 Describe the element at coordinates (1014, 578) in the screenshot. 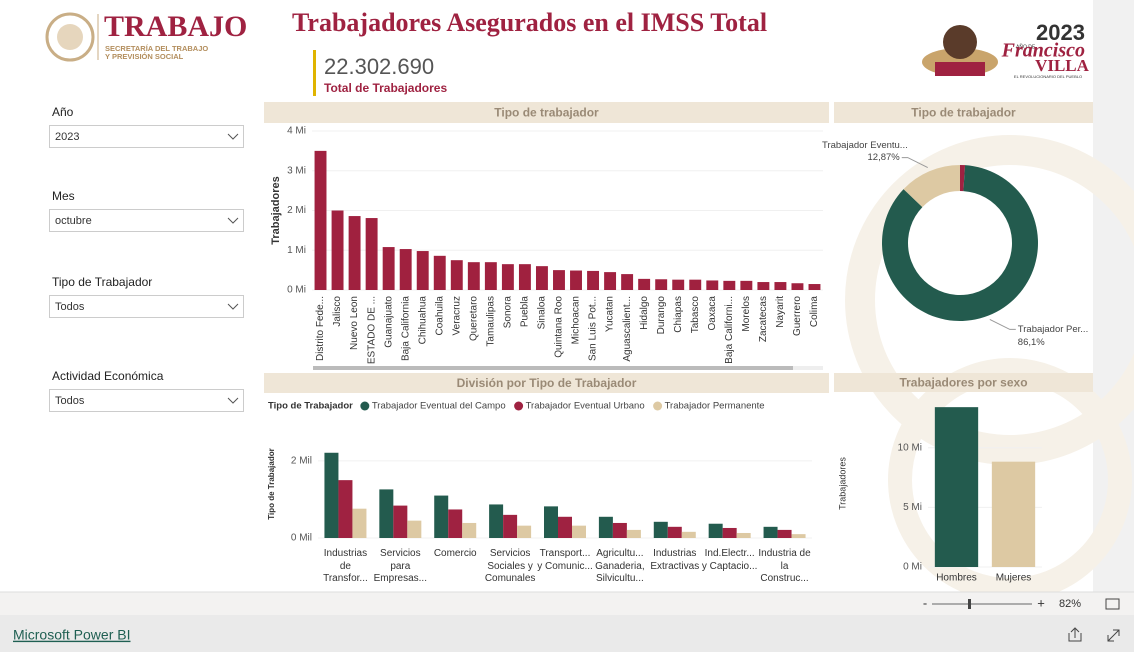

I see `x-tick-label: Mujeres` at that location.